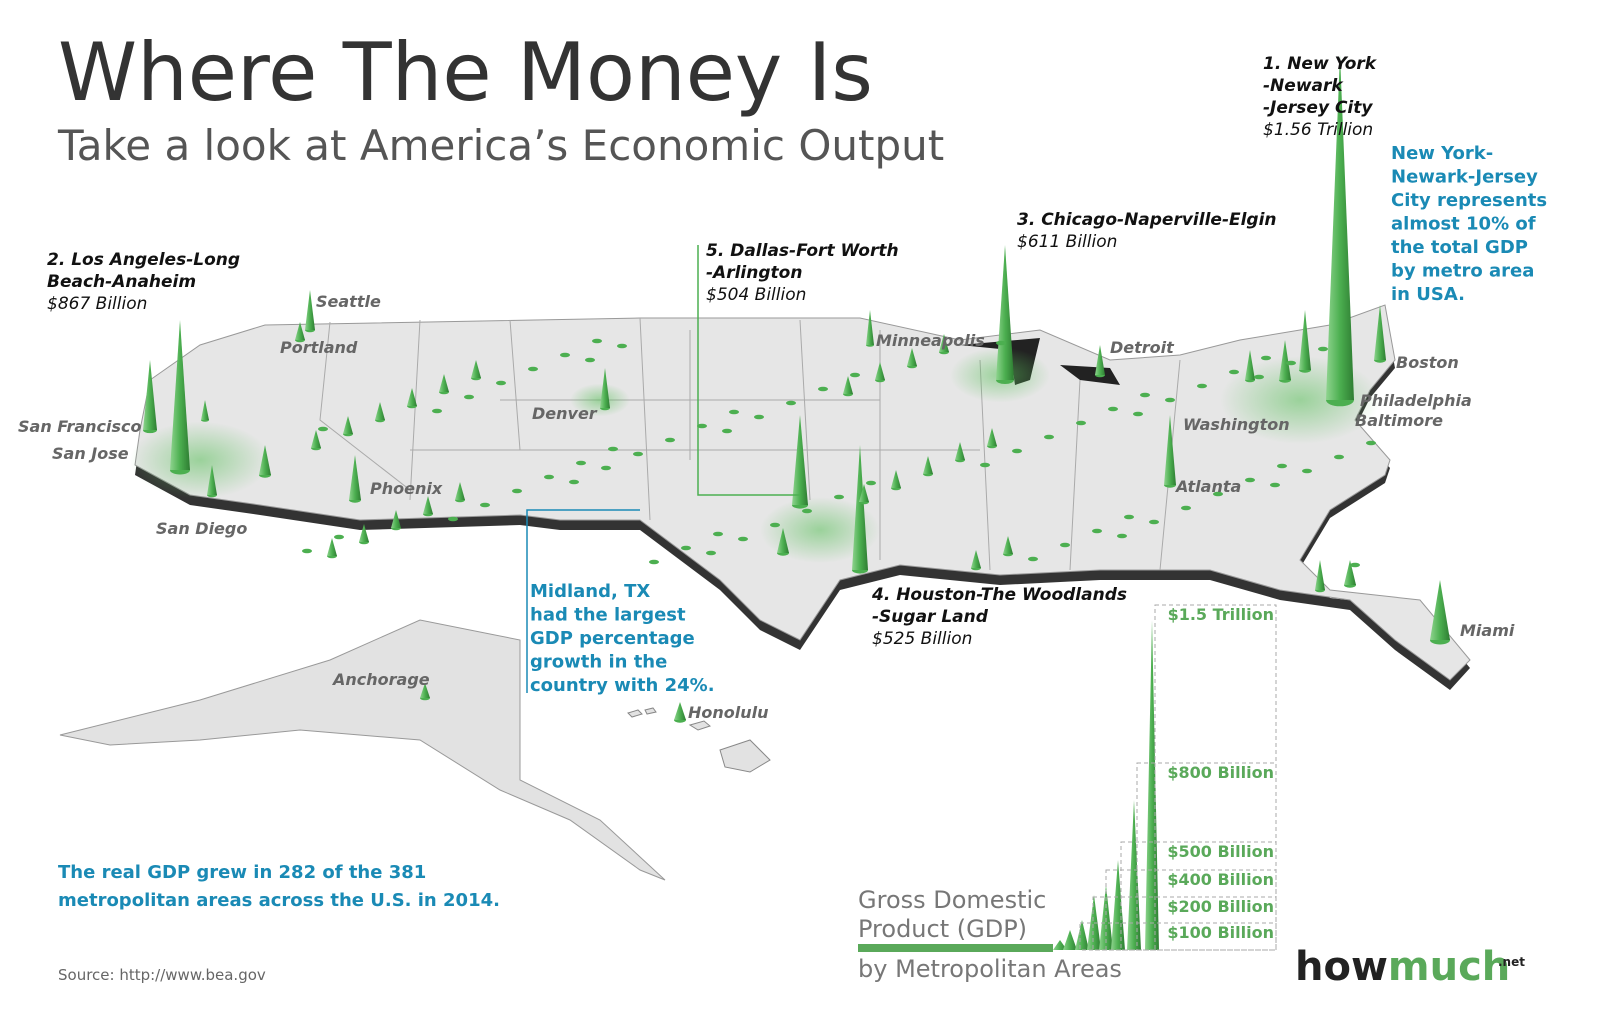  Describe the element at coordinates (1198, 896) in the screenshot. I see `legend-box` at that location.